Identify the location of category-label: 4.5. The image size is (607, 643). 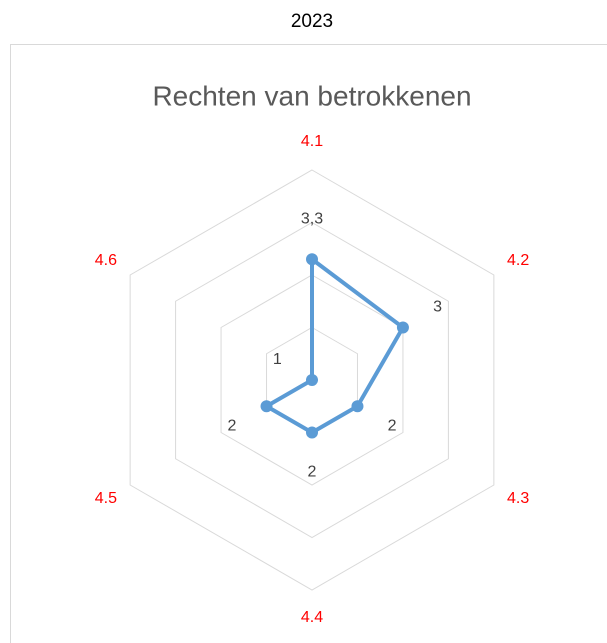
(106, 498).